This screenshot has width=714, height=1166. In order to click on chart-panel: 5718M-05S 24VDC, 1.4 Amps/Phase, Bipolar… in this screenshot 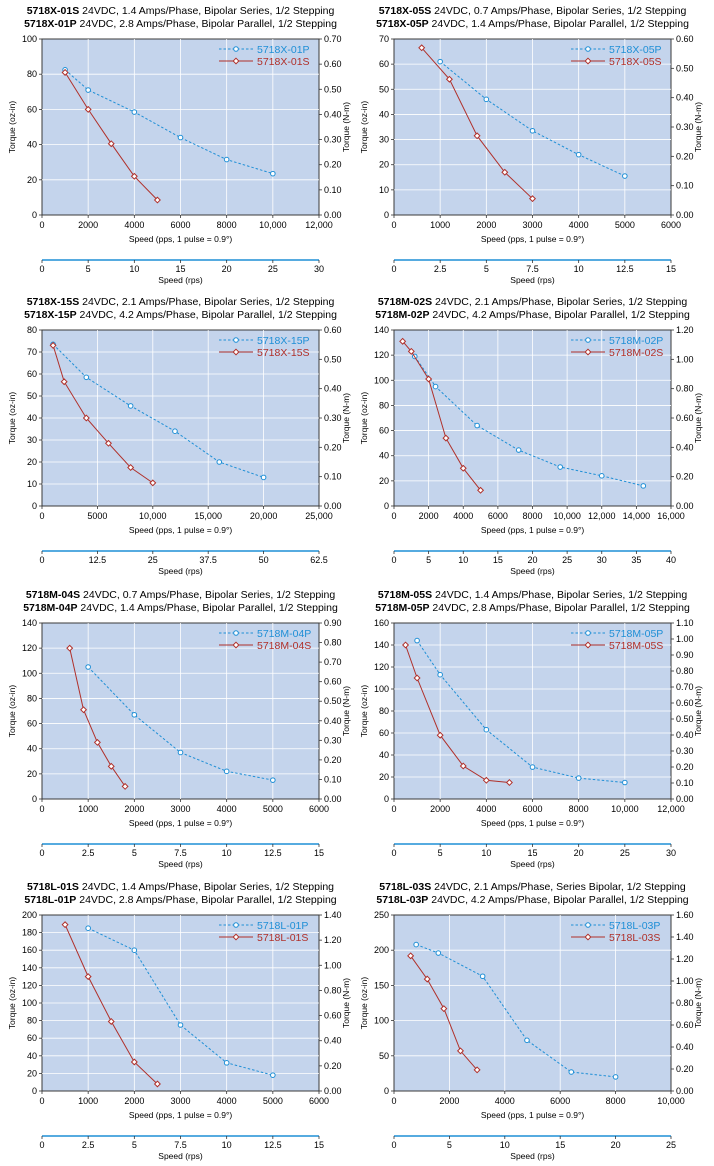, I will do `click(531, 729)`.